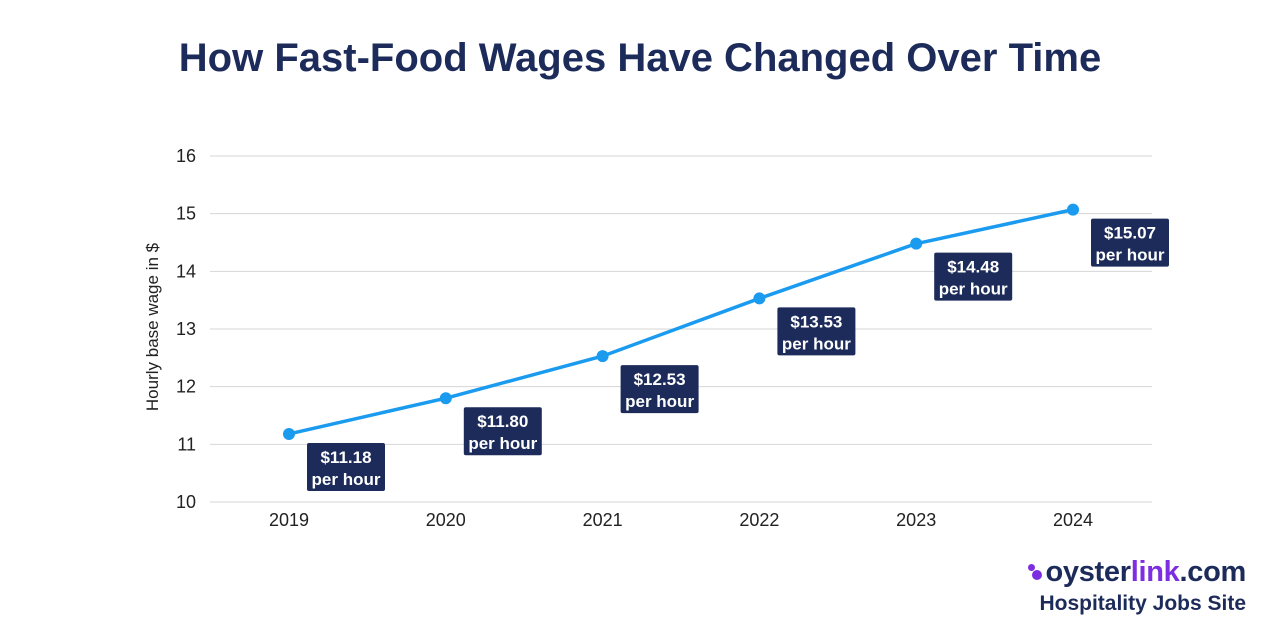 This screenshot has height=640, width=1280. I want to click on data-label-value: $14.48, so click(973, 267).